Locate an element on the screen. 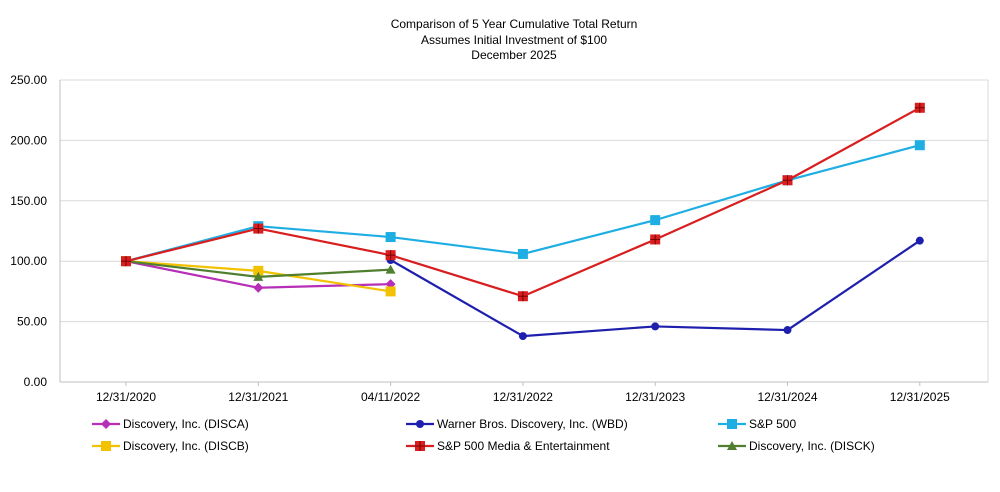  legend-label: S&P 500 Media & Entertainment is located at coordinates (523, 446).